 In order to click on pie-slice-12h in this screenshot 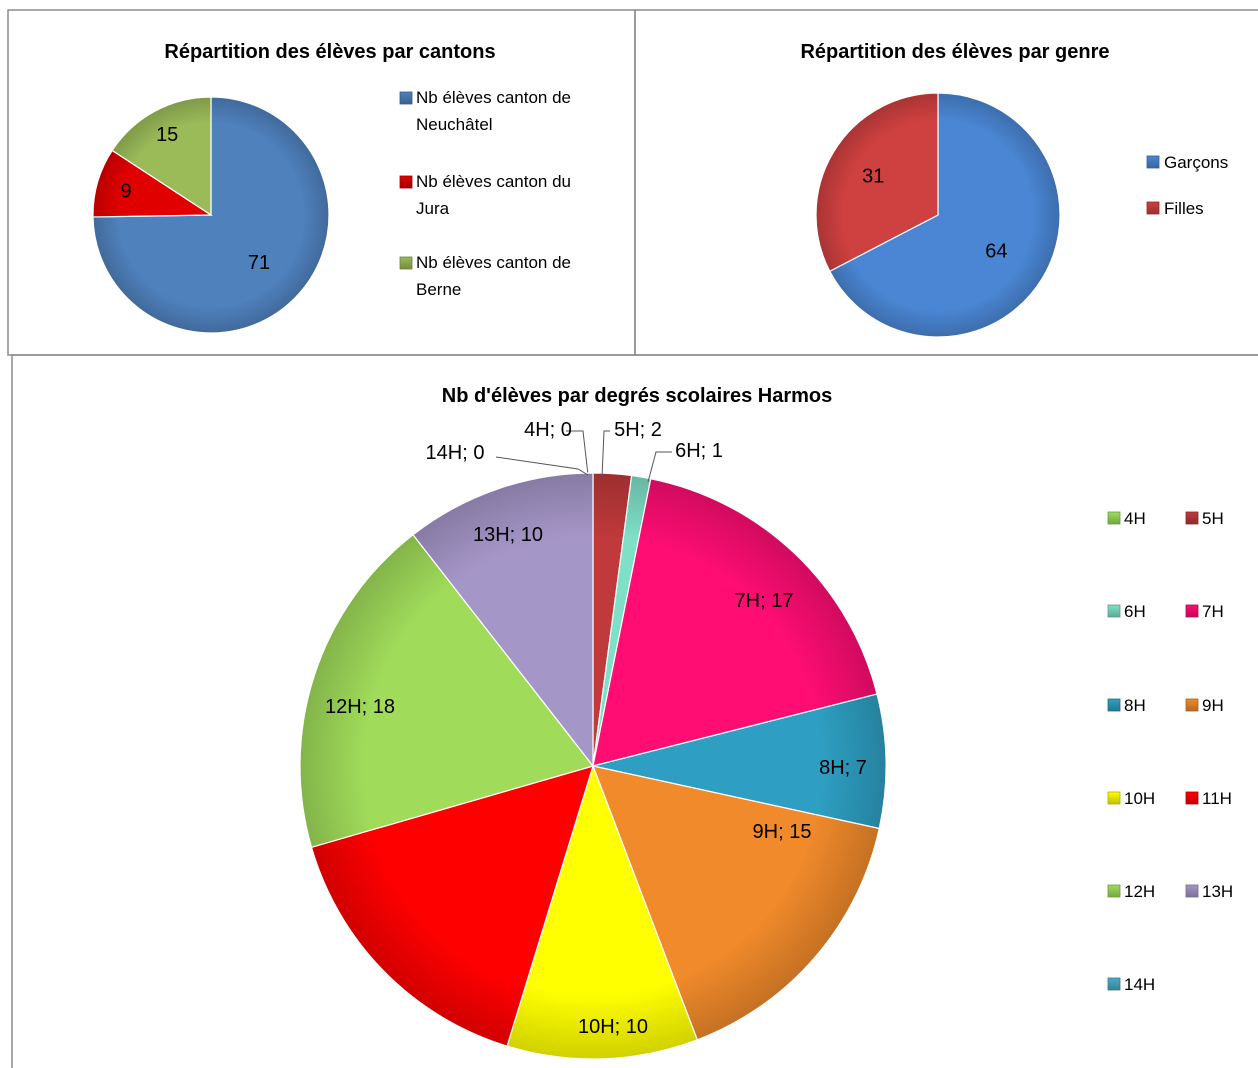, I will do `click(447, 691)`.